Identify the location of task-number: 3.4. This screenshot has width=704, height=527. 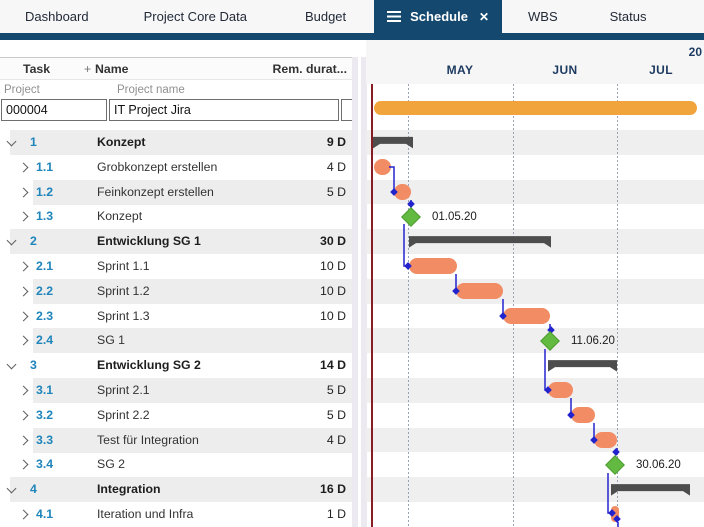
(45, 464).